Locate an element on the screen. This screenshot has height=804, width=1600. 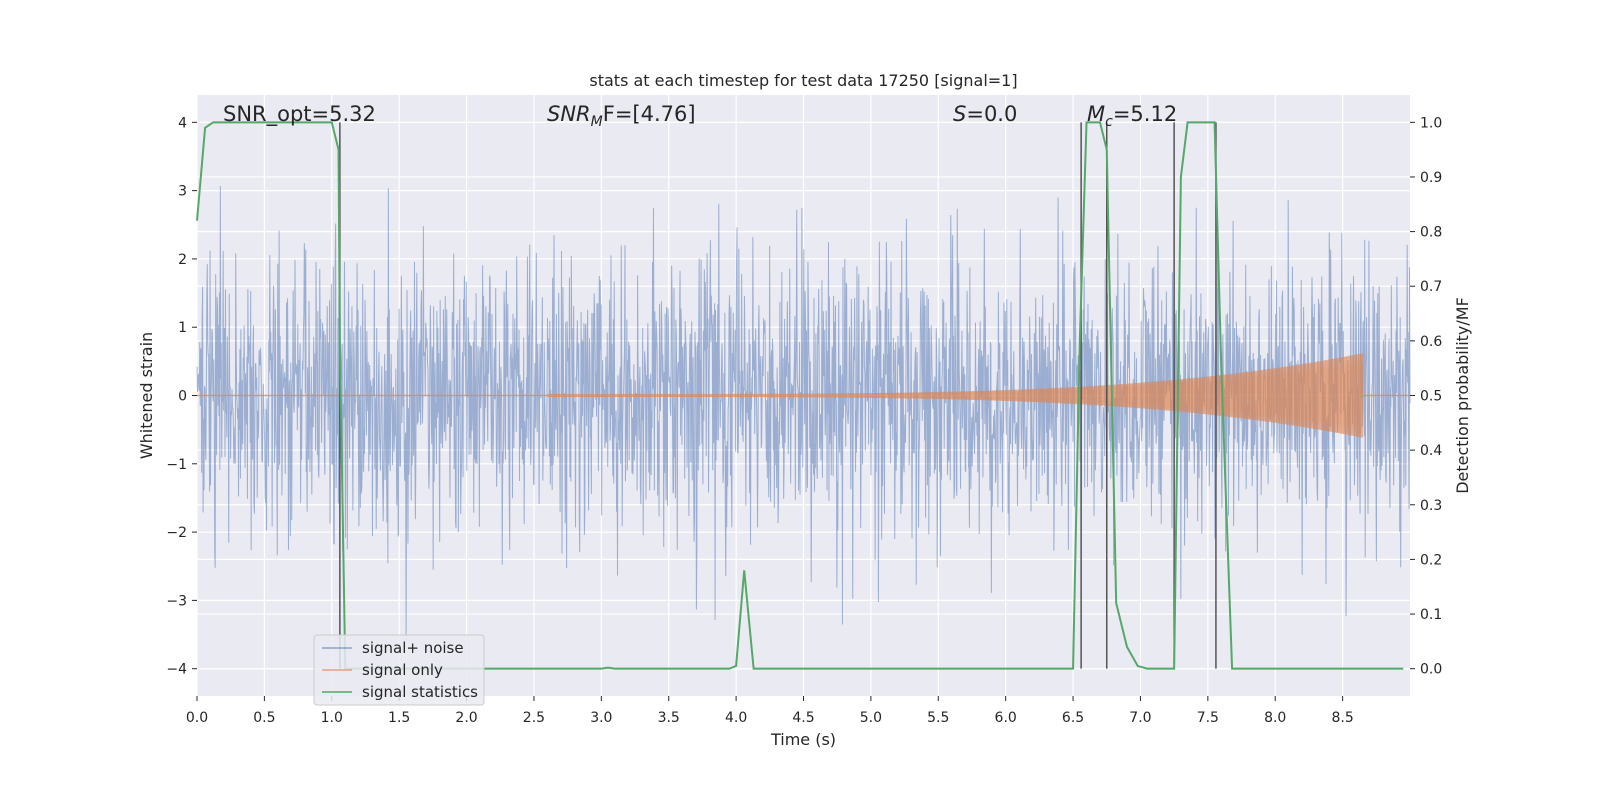
x-tick-label: 1.0 is located at coordinates (332, 718).